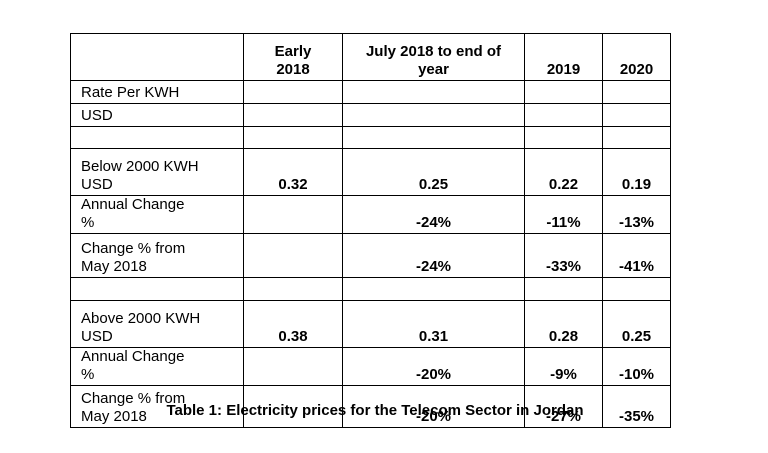 The image size is (768, 453). Describe the element at coordinates (563, 324) in the screenshot. I see `value-cell: 0.28` at that location.